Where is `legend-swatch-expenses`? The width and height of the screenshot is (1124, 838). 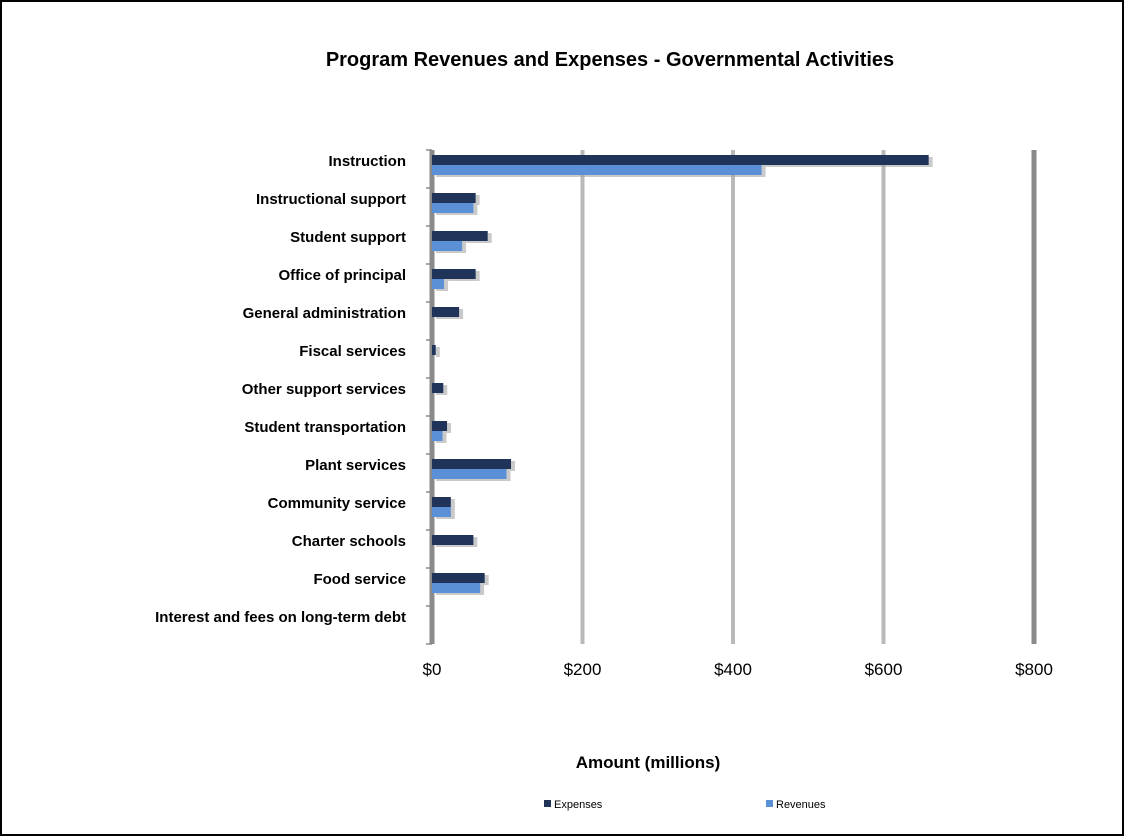 legend-swatch-expenses is located at coordinates (547, 803).